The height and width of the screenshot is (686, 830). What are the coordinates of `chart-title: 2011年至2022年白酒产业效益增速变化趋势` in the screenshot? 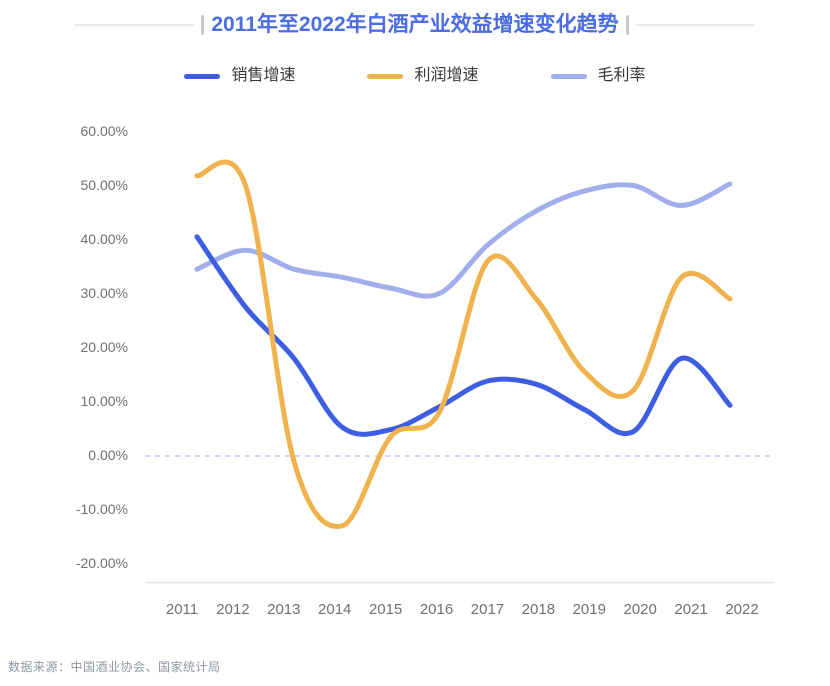 It's located at (415, 24).